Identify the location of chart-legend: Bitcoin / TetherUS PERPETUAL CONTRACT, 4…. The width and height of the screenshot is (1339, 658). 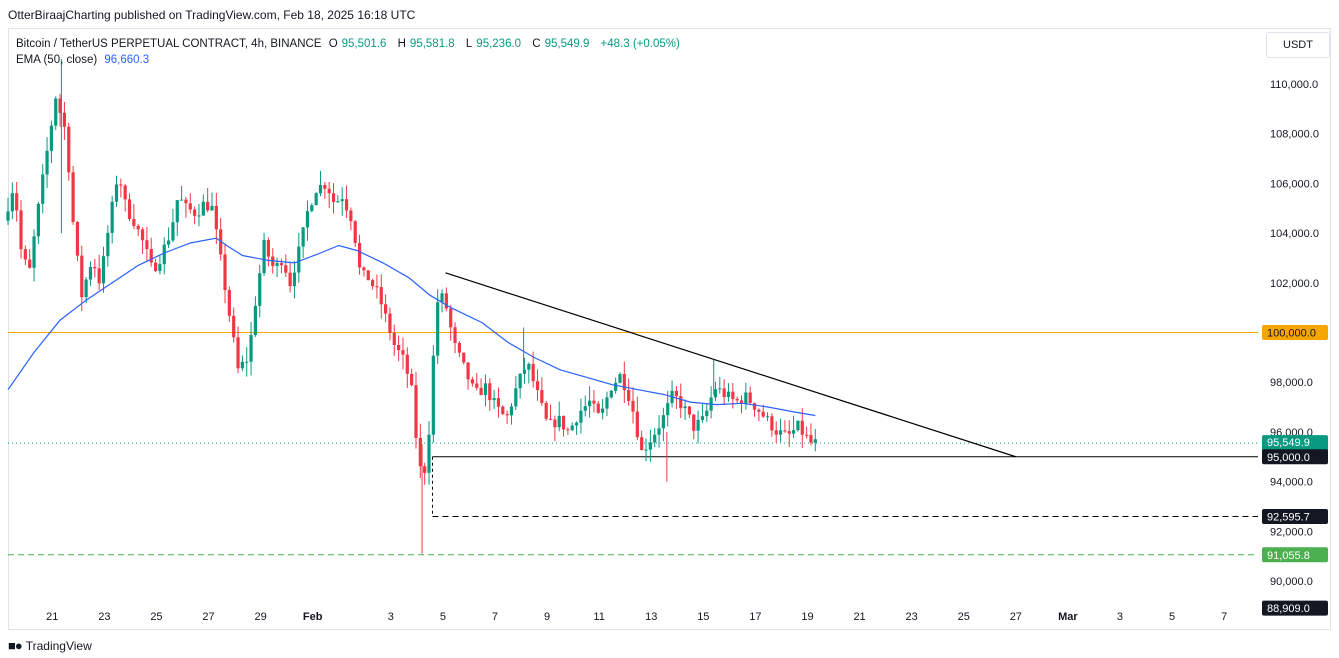
(350, 52).